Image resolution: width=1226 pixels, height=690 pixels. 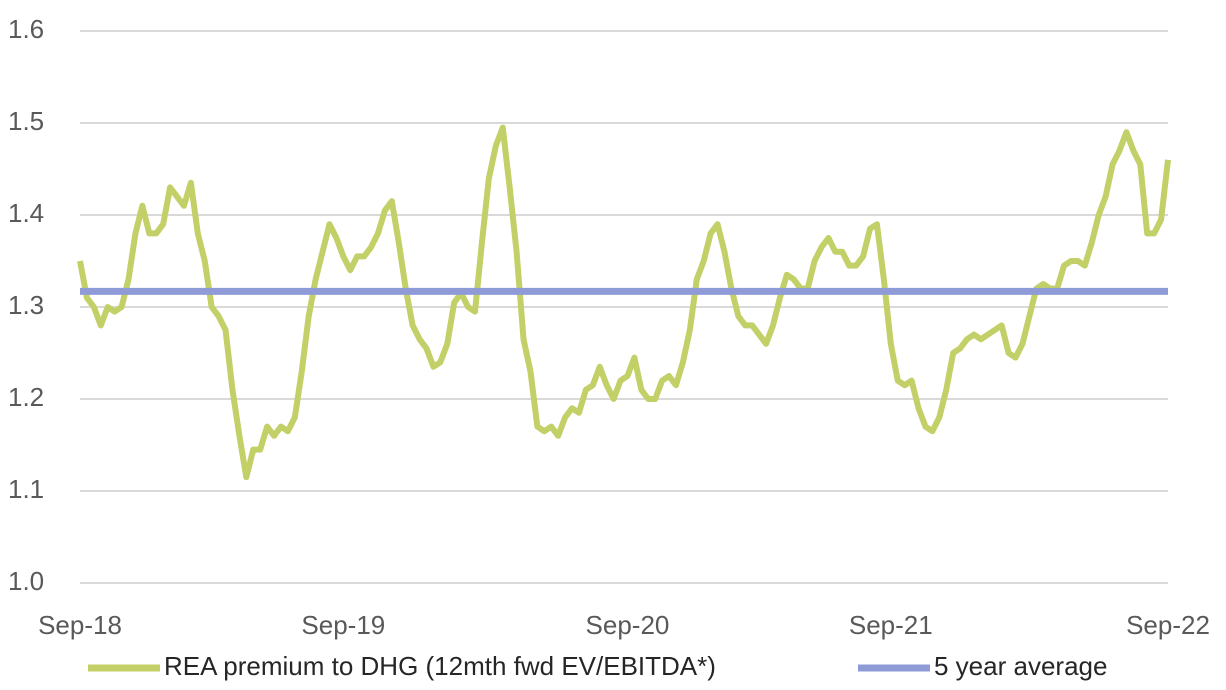 What do you see at coordinates (343, 625) in the screenshot?
I see `x-tick-label: Sep-19` at bounding box center [343, 625].